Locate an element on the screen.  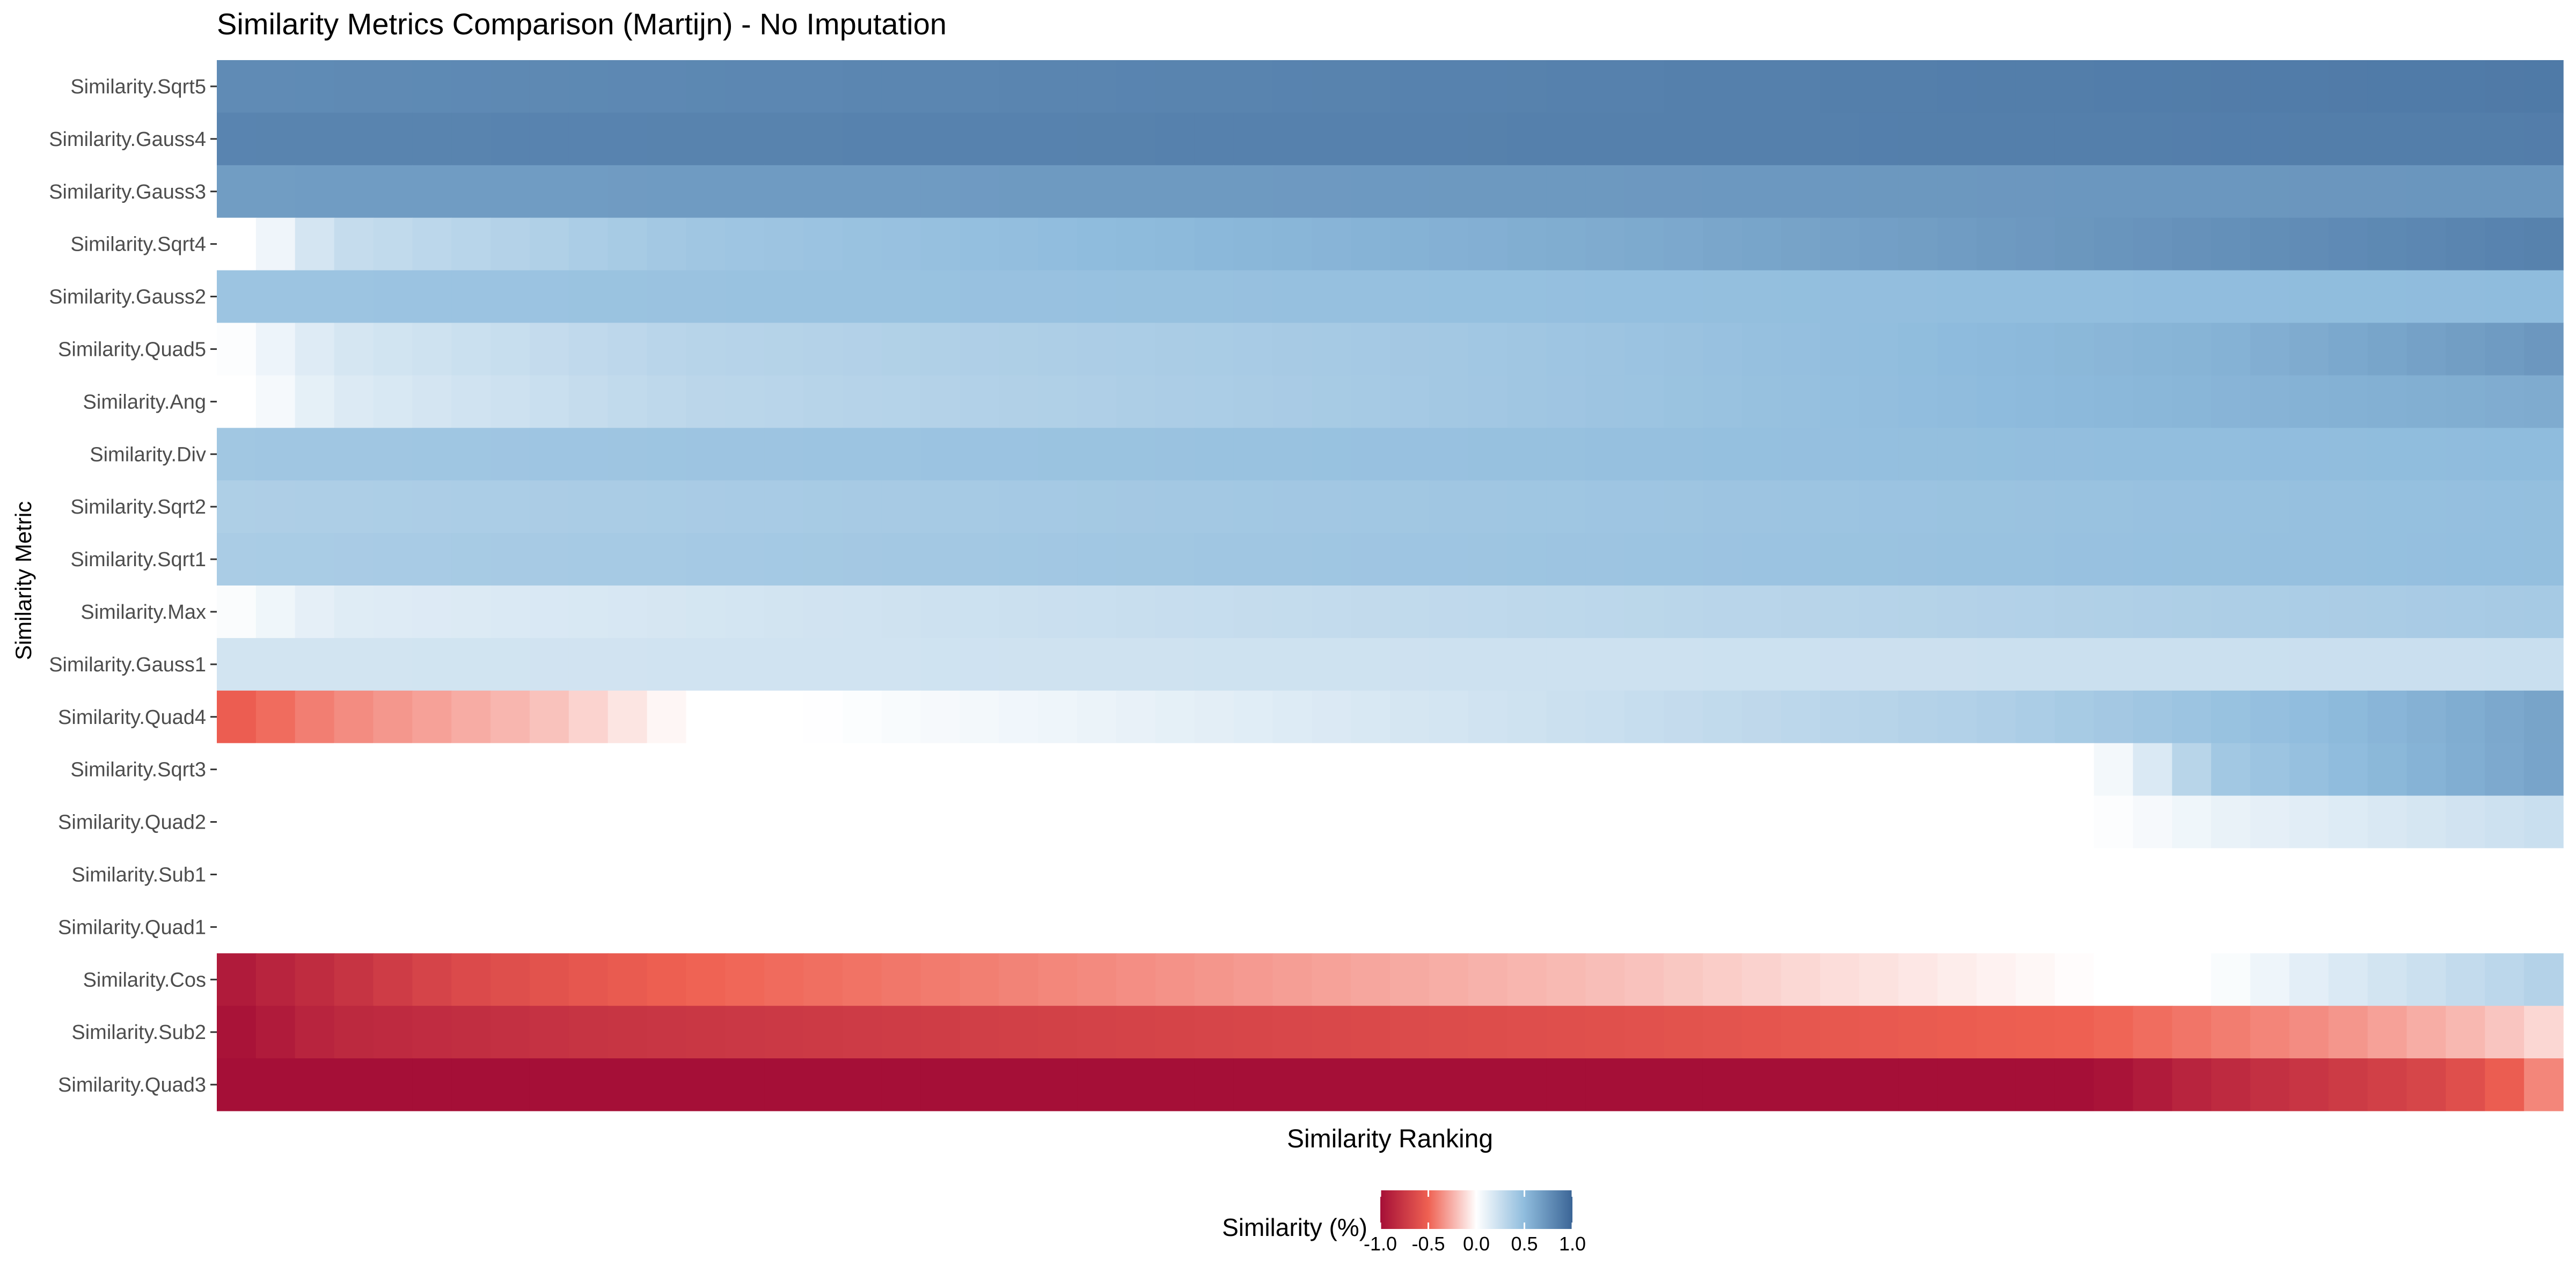
y-tick-label: Similarity.Quad1 is located at coordinates (132, 927).